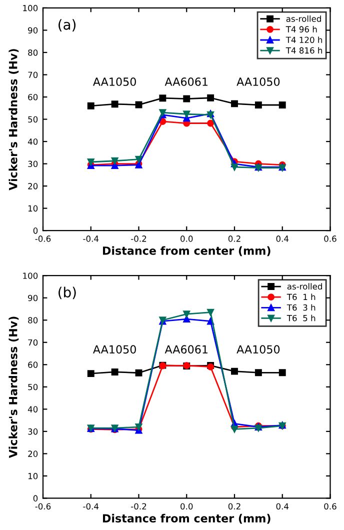  What do you see at coordinates (301, 307) in the screenshot?
I see `legend-label: T6 3 h` at bounding box center [301, 307].